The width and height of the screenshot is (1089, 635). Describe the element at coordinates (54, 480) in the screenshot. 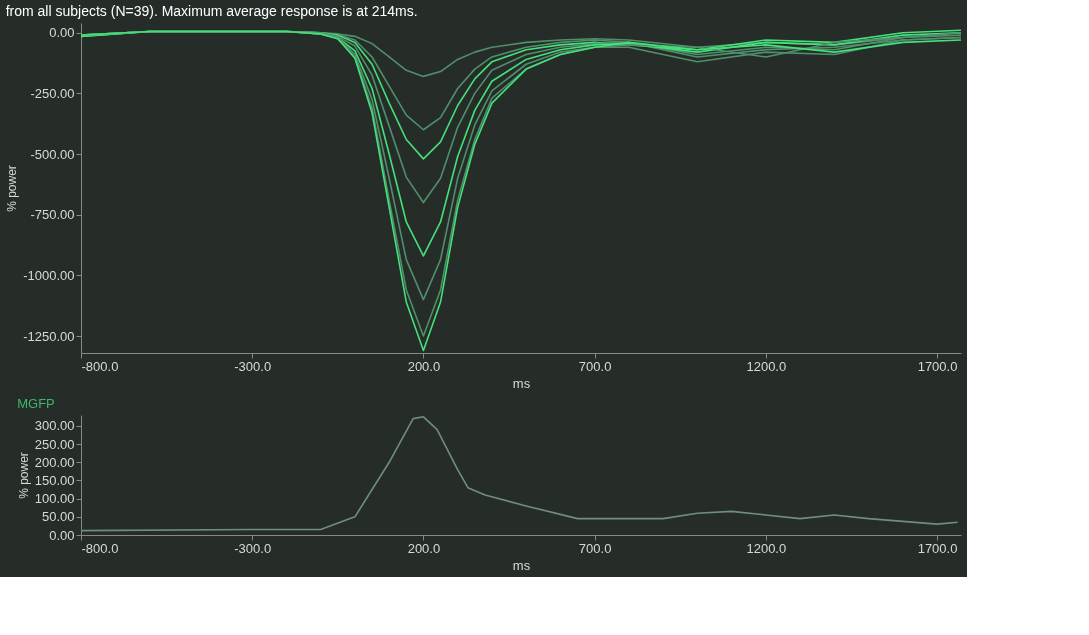

I see `y-tick-label: 150.00` at that location.